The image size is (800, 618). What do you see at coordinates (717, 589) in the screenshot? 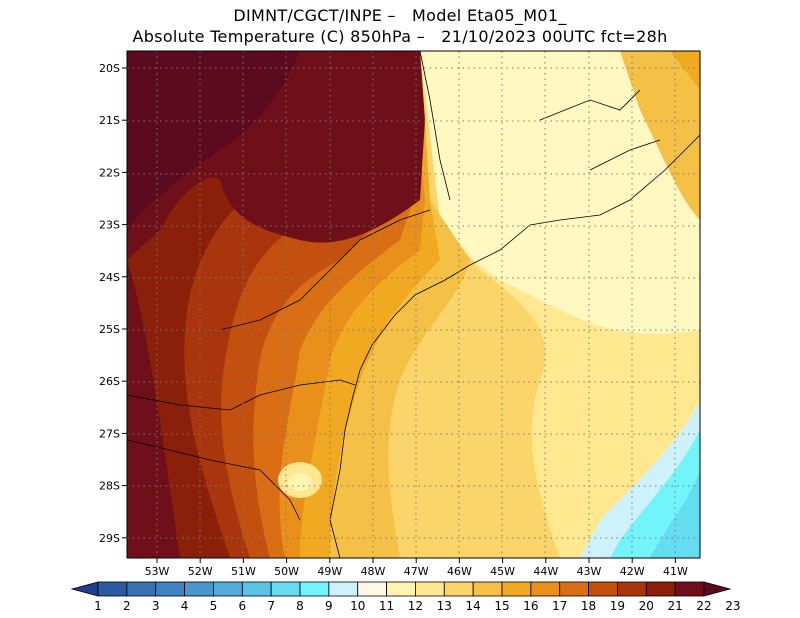
I see `colorbar-arrow-right` at bounding box center [717, 589].